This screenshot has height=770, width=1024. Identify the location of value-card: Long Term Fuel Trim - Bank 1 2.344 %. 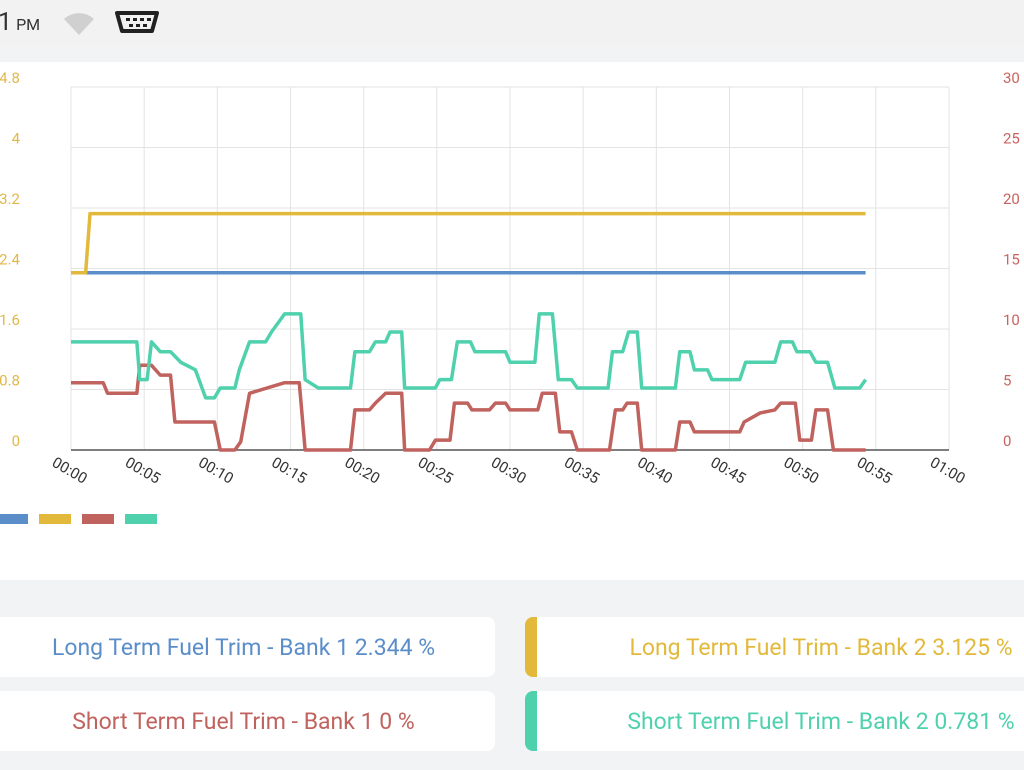
(247, 647).